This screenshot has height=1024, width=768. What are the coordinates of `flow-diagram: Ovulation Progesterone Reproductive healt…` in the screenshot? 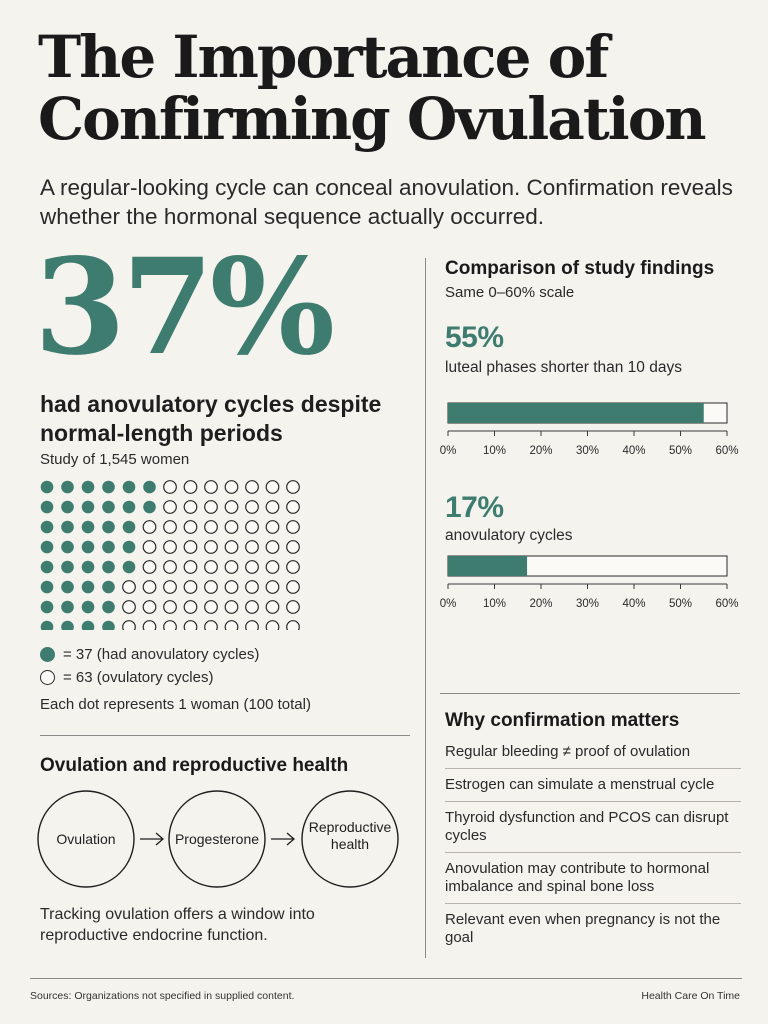 It's located at (218, 839).